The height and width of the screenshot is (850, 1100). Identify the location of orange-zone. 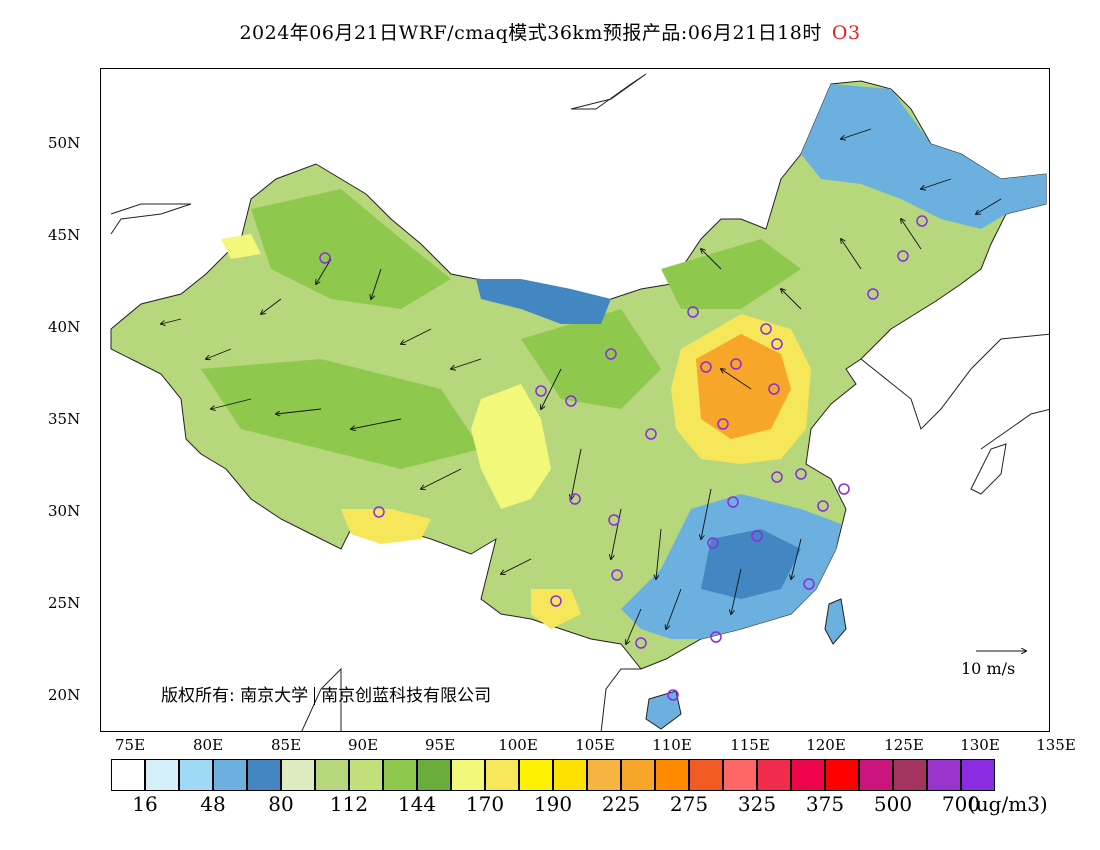
(743, 386).